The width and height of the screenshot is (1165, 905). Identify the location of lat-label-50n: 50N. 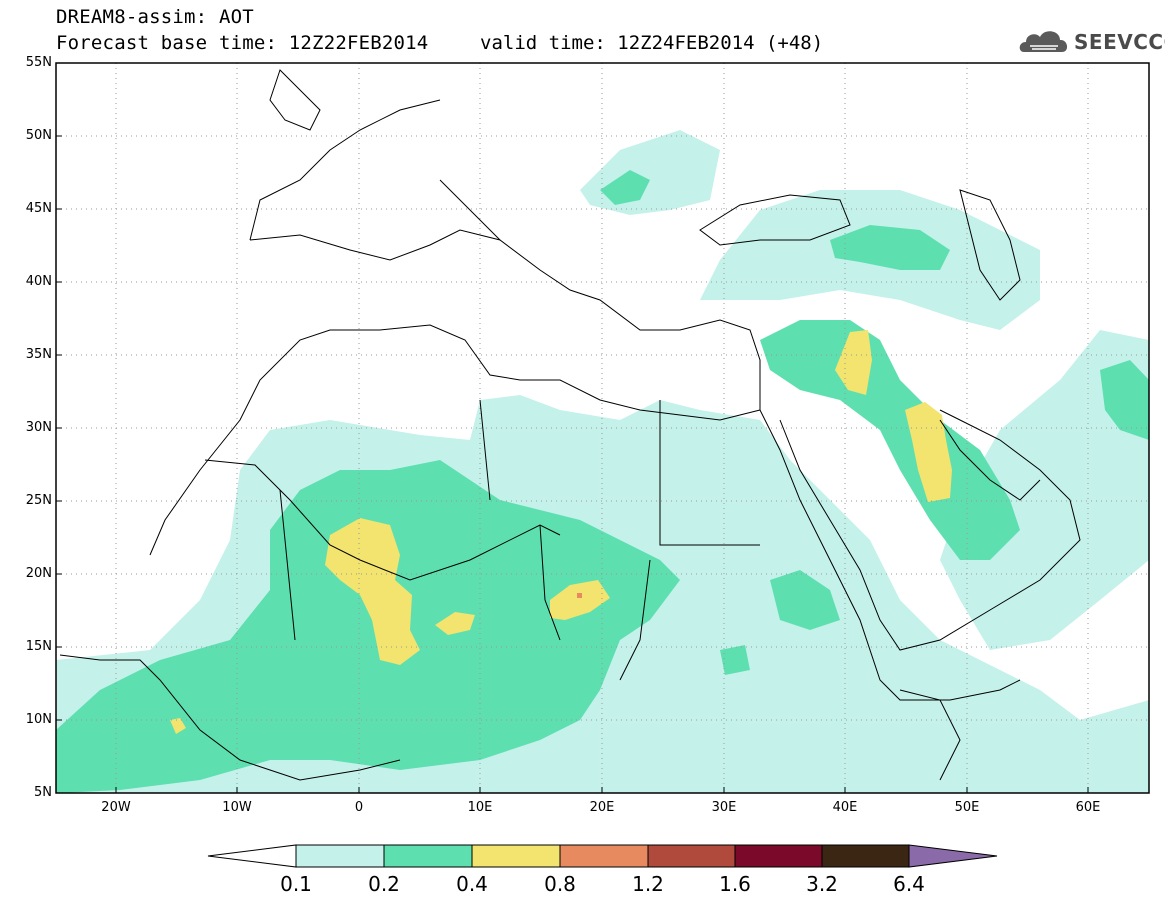
(38, 135).